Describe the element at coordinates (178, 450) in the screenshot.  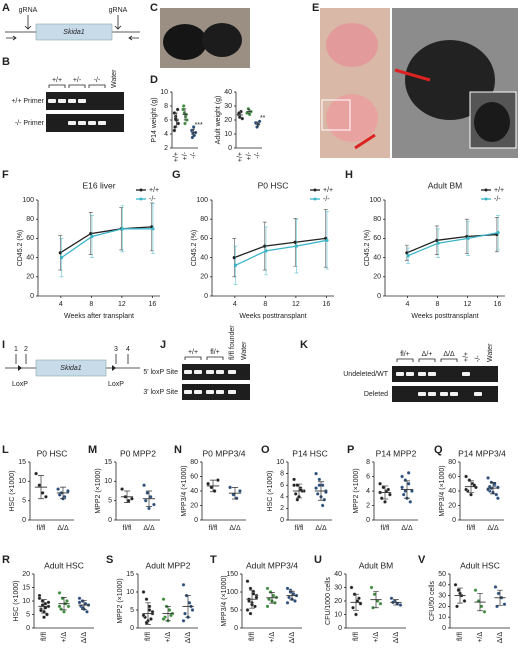
I see `panel-letter: N` at that location.